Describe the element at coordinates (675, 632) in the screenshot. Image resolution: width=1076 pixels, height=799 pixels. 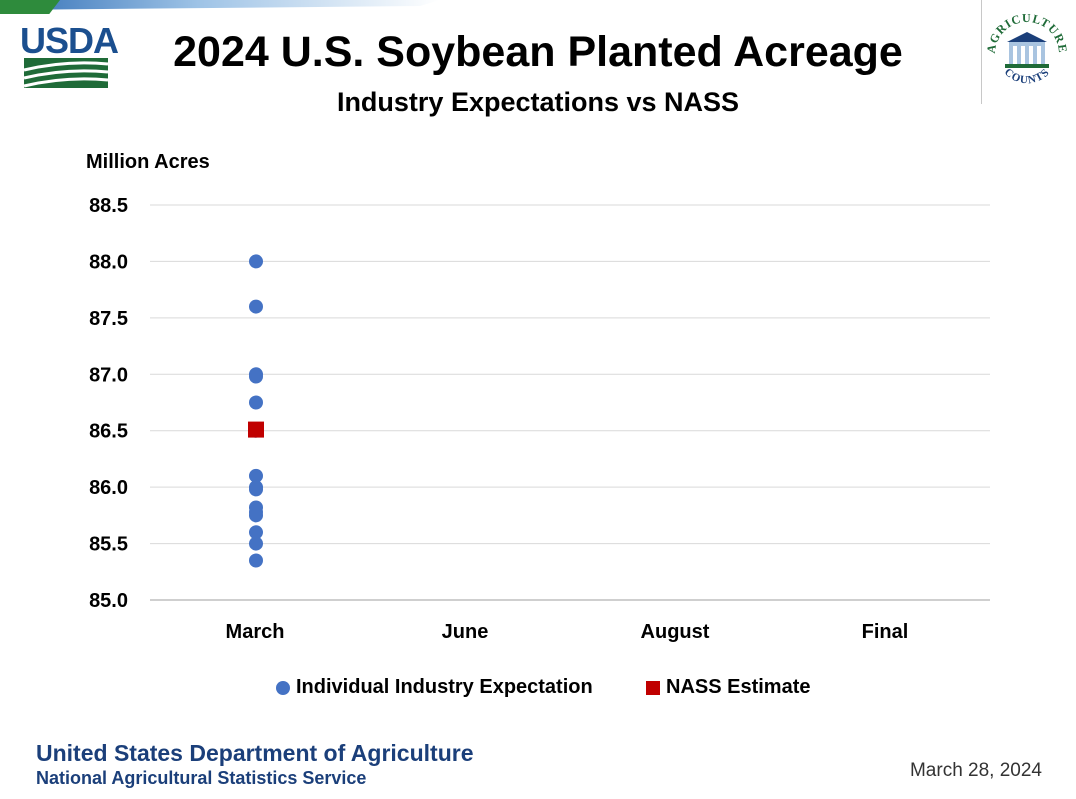
I see `x-category-label: August` at that location.